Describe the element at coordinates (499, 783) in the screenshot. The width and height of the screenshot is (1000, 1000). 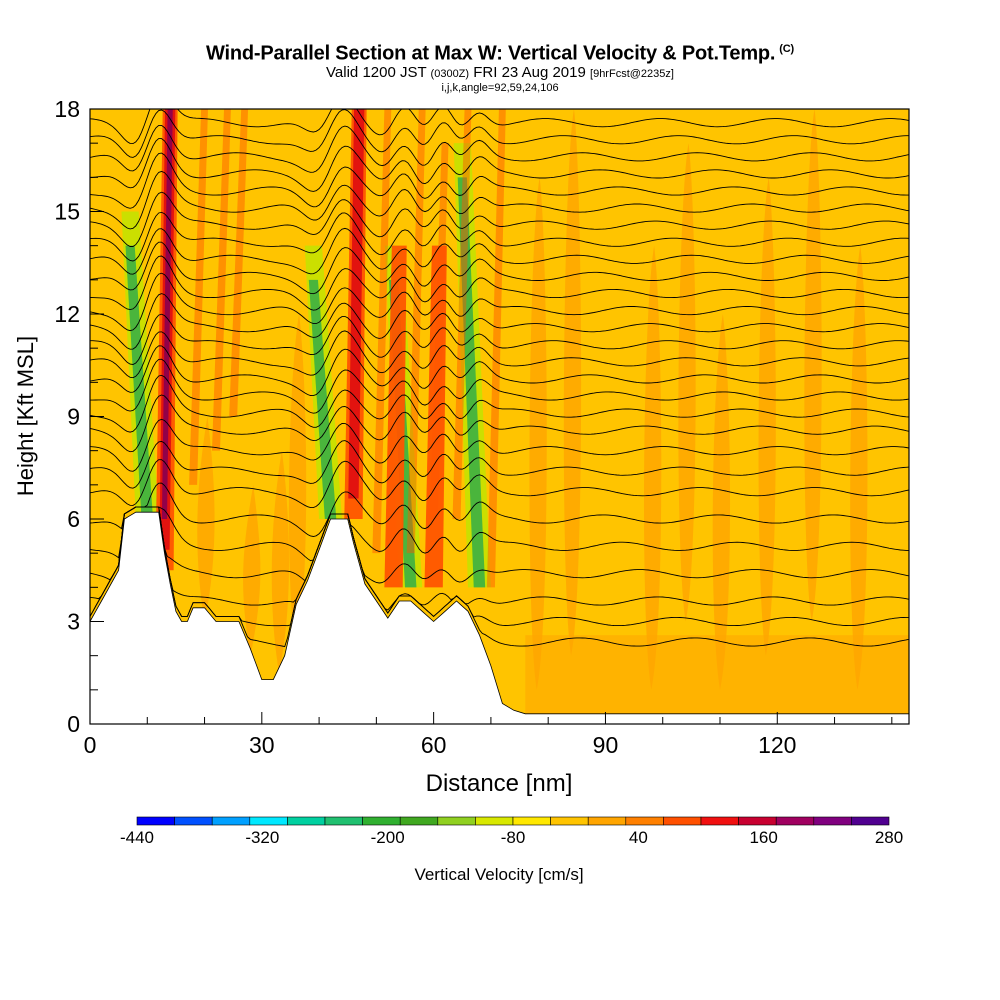
I see `x-axis-label: Distance [nm]` at that location.